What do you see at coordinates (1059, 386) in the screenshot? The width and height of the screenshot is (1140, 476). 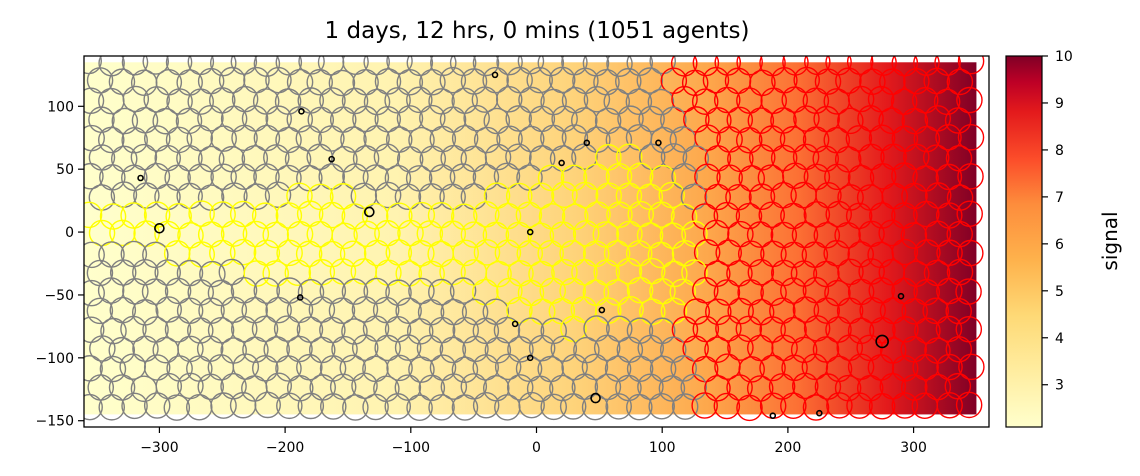 I see `colorbar-tick-label: 3` at bounding box center [1059, 386].